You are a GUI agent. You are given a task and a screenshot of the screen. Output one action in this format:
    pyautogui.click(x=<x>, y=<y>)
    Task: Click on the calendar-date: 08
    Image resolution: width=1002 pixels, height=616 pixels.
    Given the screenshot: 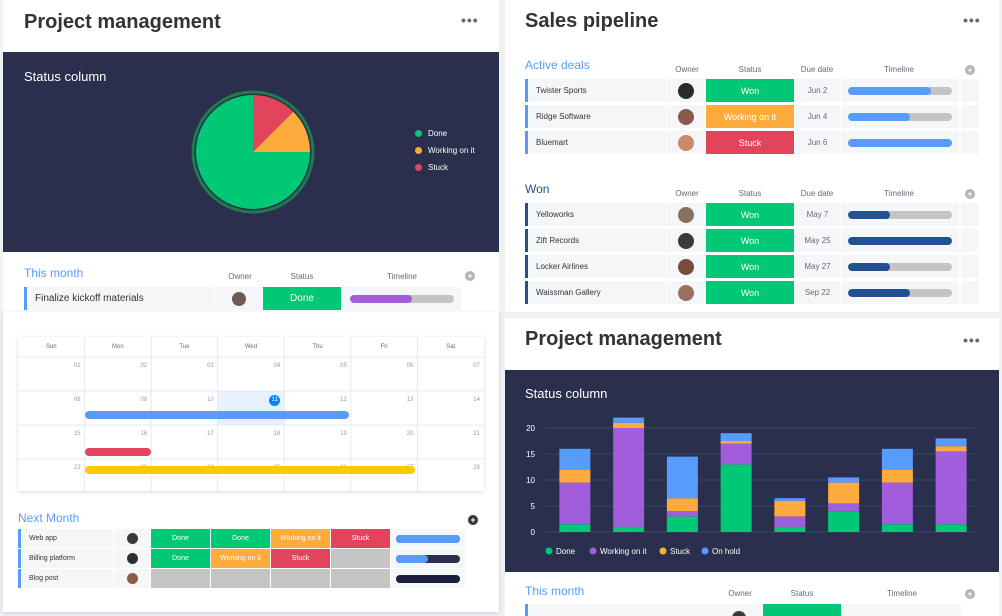 What is the action you would take?
    pyautogui.click(x=77, y=400)
    